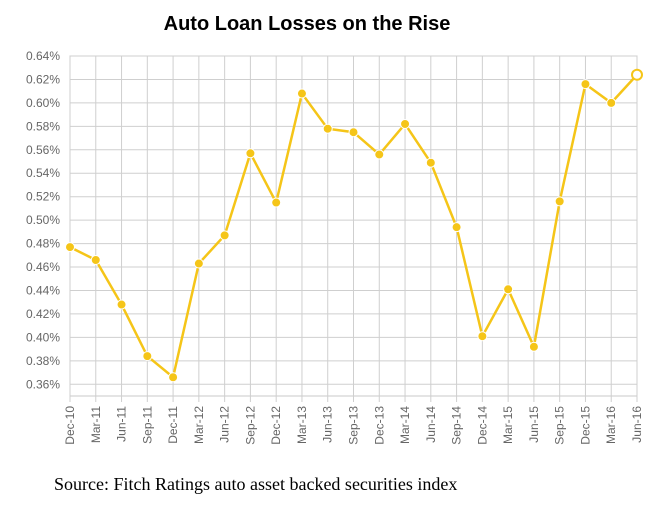 The image size is (662, 511). What do you see at coordinates (70, 425) in the screenshot?
I see `x-tick-label: Dec-10` at bounding box center [70, 425].